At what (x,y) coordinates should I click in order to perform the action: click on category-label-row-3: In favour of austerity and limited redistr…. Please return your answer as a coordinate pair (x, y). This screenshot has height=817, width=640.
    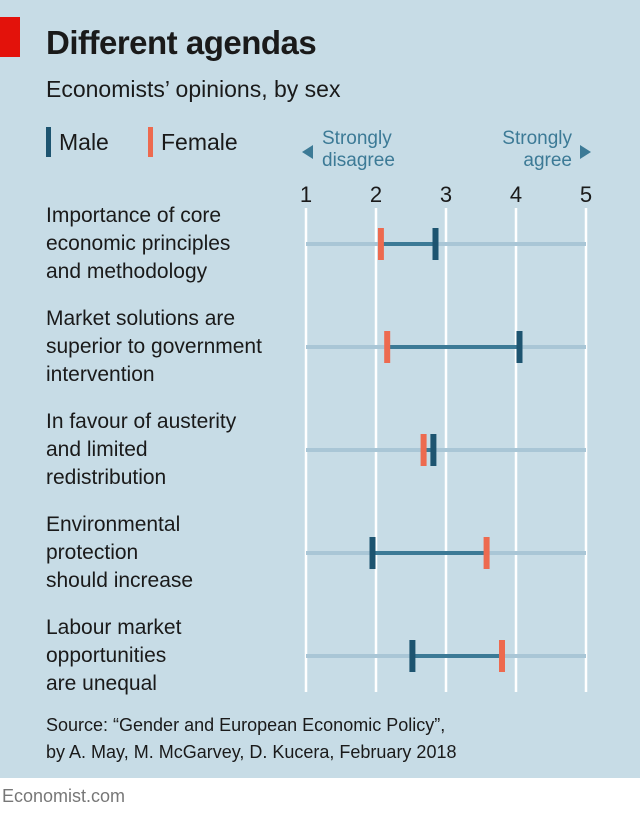
    Looking at the image, I should click on (176, 450).